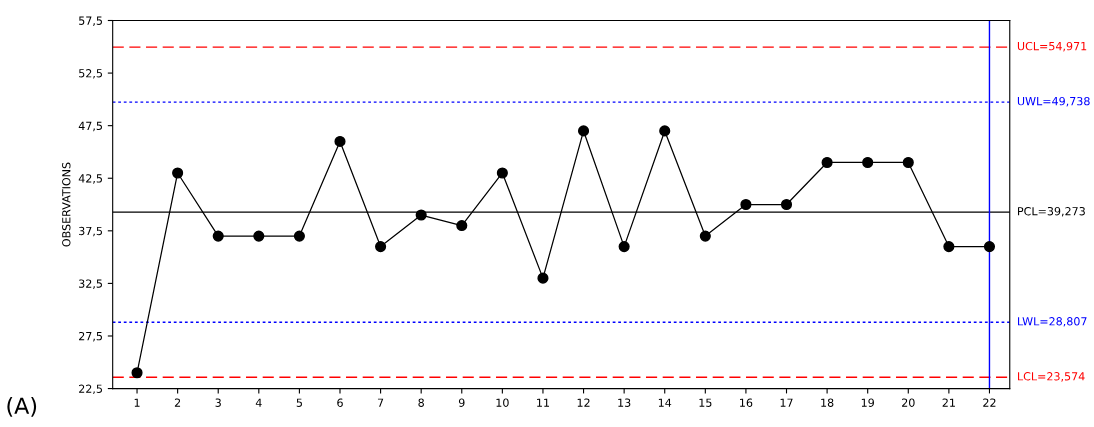 The height and width of the screenshot is (427, 1094). What do you see at coordinates (177, 402) in the screenshot?
I see `x-tick-label: 2` at bounding box center [177, 402].